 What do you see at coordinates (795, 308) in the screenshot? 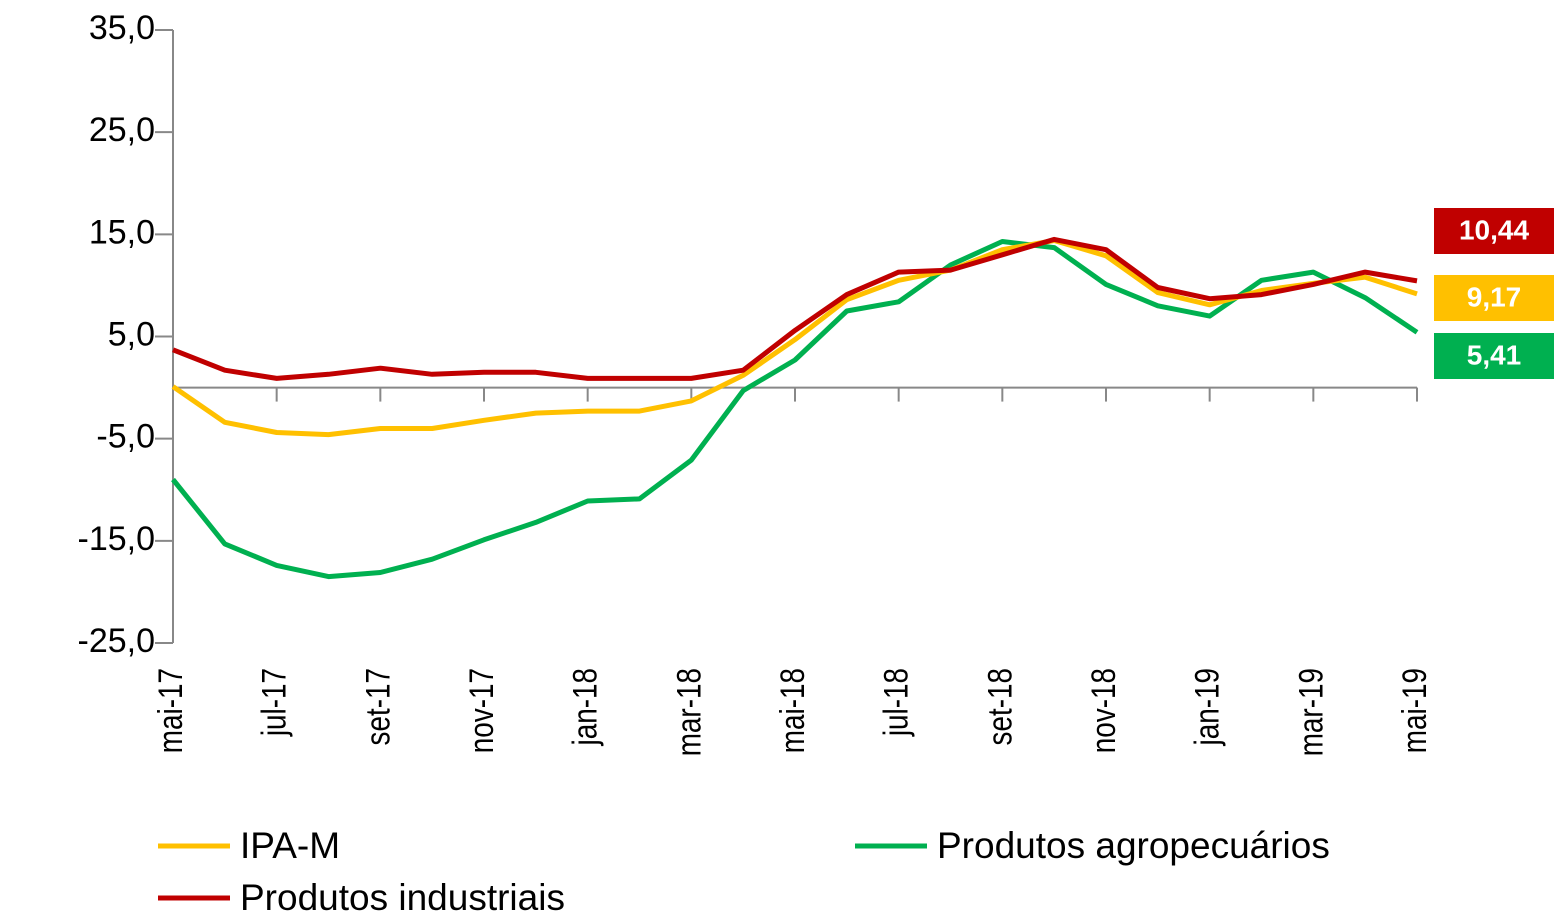
I see `series-line` at bounding box center [795, 308].